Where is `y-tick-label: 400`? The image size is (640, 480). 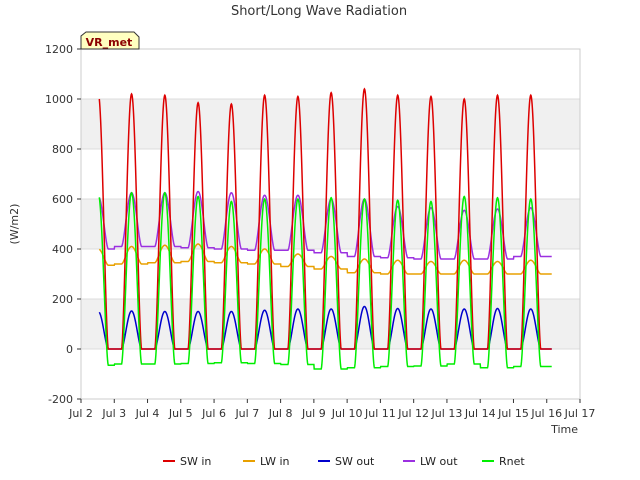
y-tick-label: 400 is located at coordinates (62, 249).